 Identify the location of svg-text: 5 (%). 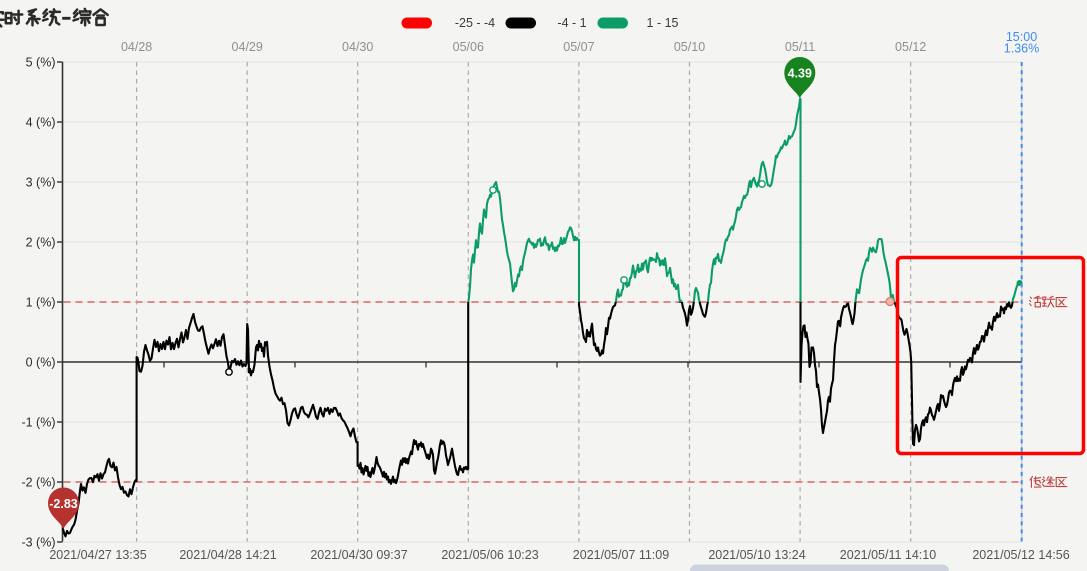
(41, 63).